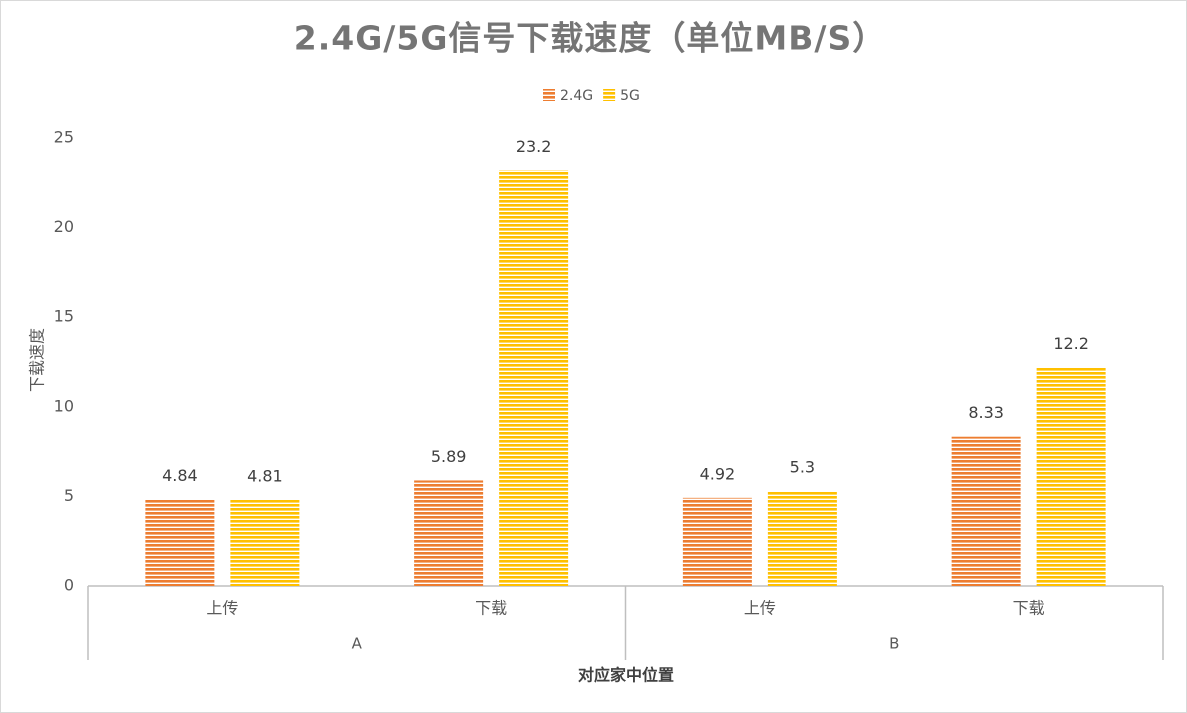  I want to click on group-label: A, so click(357, 644).